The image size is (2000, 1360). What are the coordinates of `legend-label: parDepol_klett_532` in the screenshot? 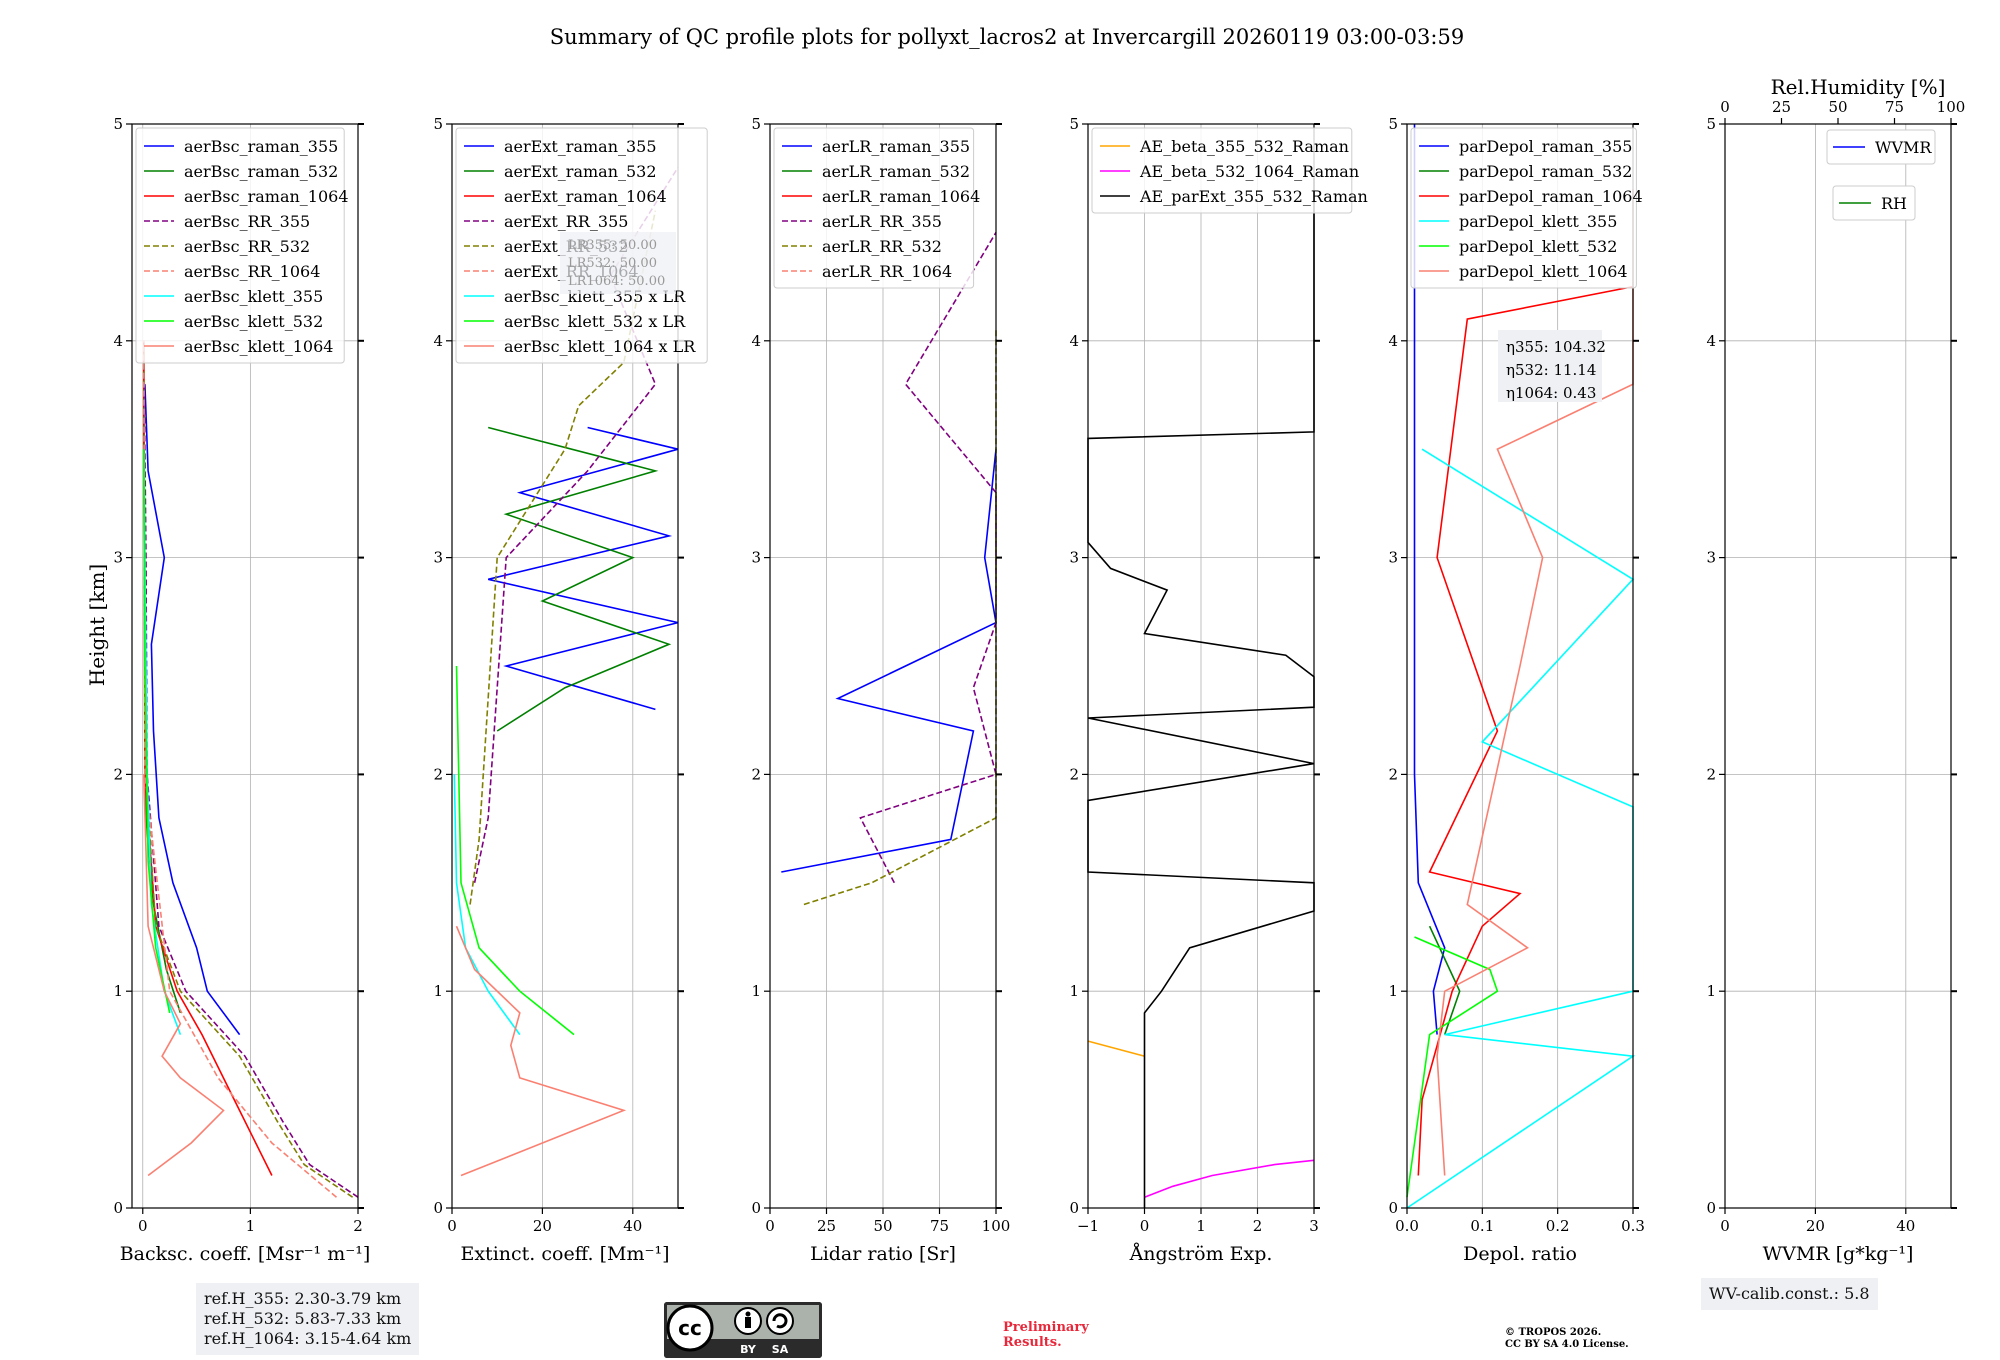 It's located at (1538, 246).